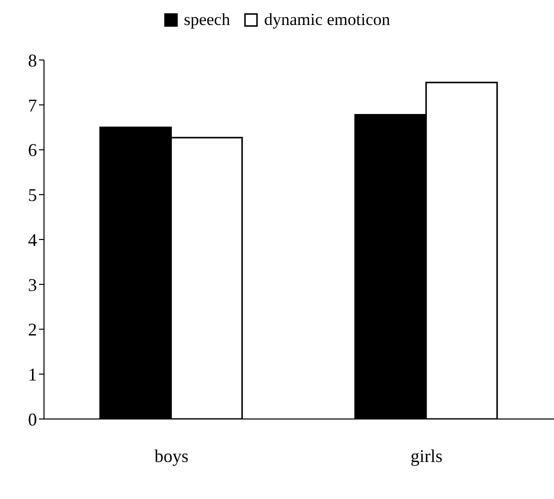 Image resolution: width=554 pixels, height=499 pixels. Describe the element at coordinates (327, 20) in the screenshot. I see `legend-label: dynamic emoticon` at that location.